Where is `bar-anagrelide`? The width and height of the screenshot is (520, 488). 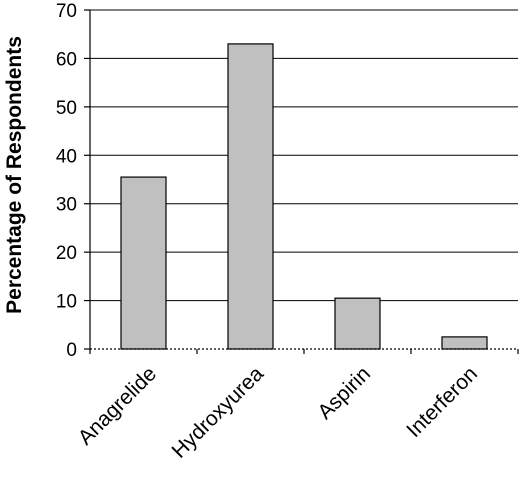 bar-anagrelide is located at coordinates (143, 263).